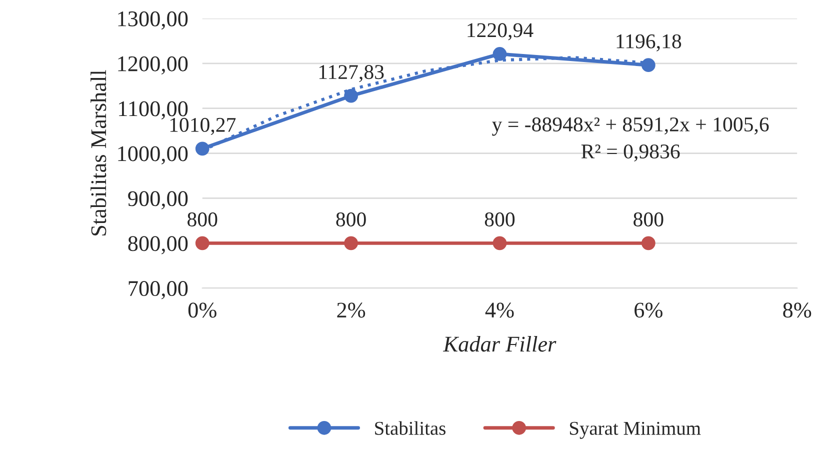 This screenshot has width=826, height=461. What do you see at coordinates (202, 310) in the screenshot?
I see `x-tick-label: 0%` at bounding box center [202, 310].